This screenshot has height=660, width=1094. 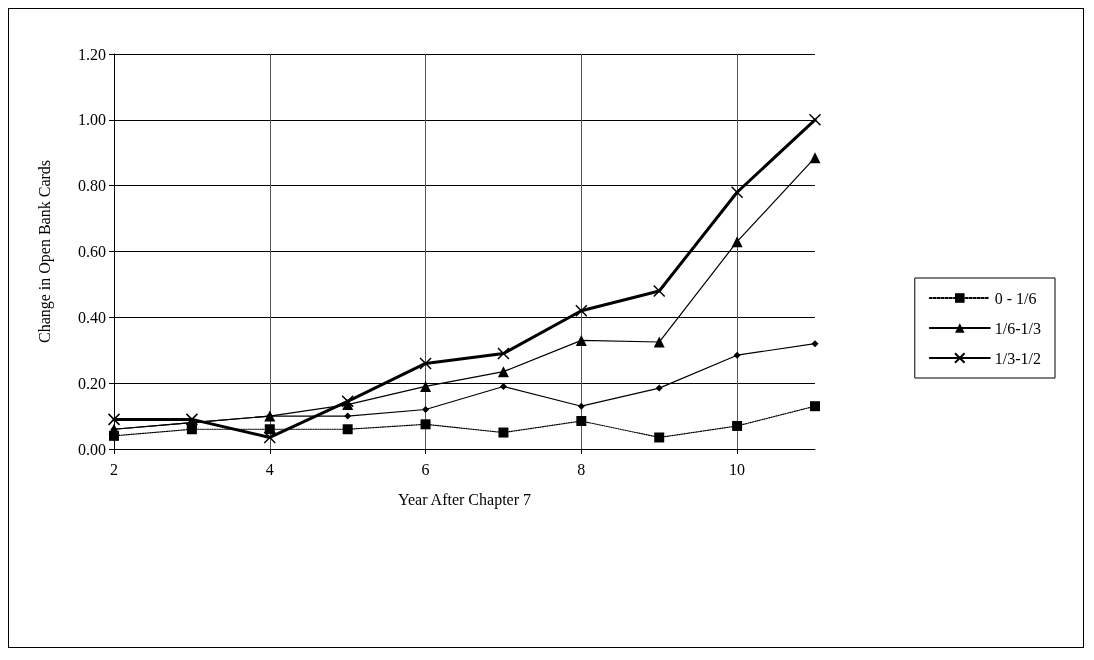 What do you see at coordinates (1017, 328) in the screenshot?
I see `legend-label: 1/6-1/3` at bounding box center [1017, 328].